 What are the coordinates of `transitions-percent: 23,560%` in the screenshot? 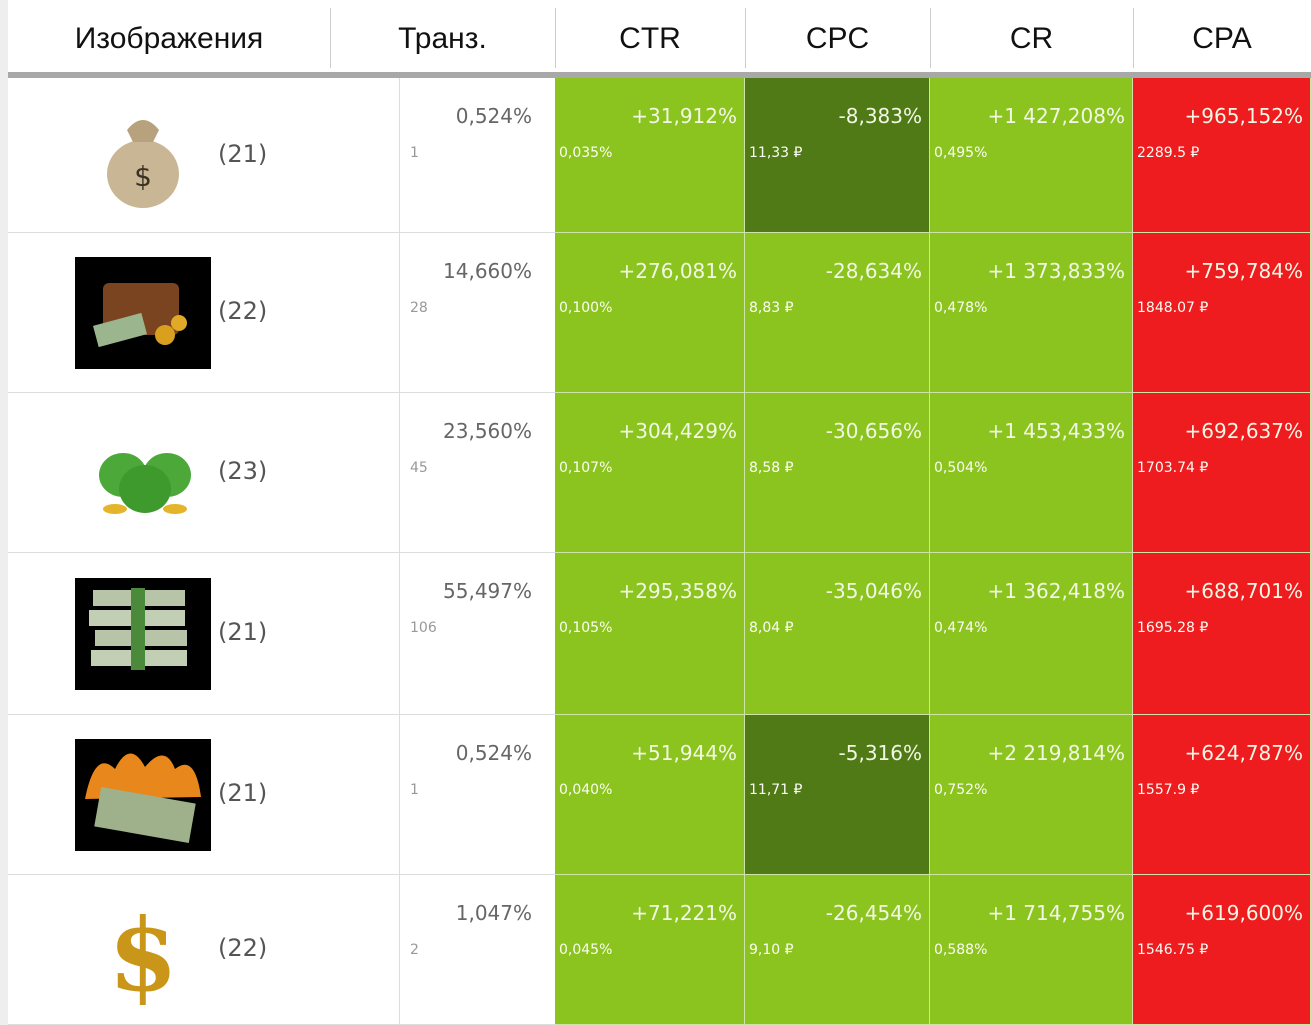 It's located at (487, 431).